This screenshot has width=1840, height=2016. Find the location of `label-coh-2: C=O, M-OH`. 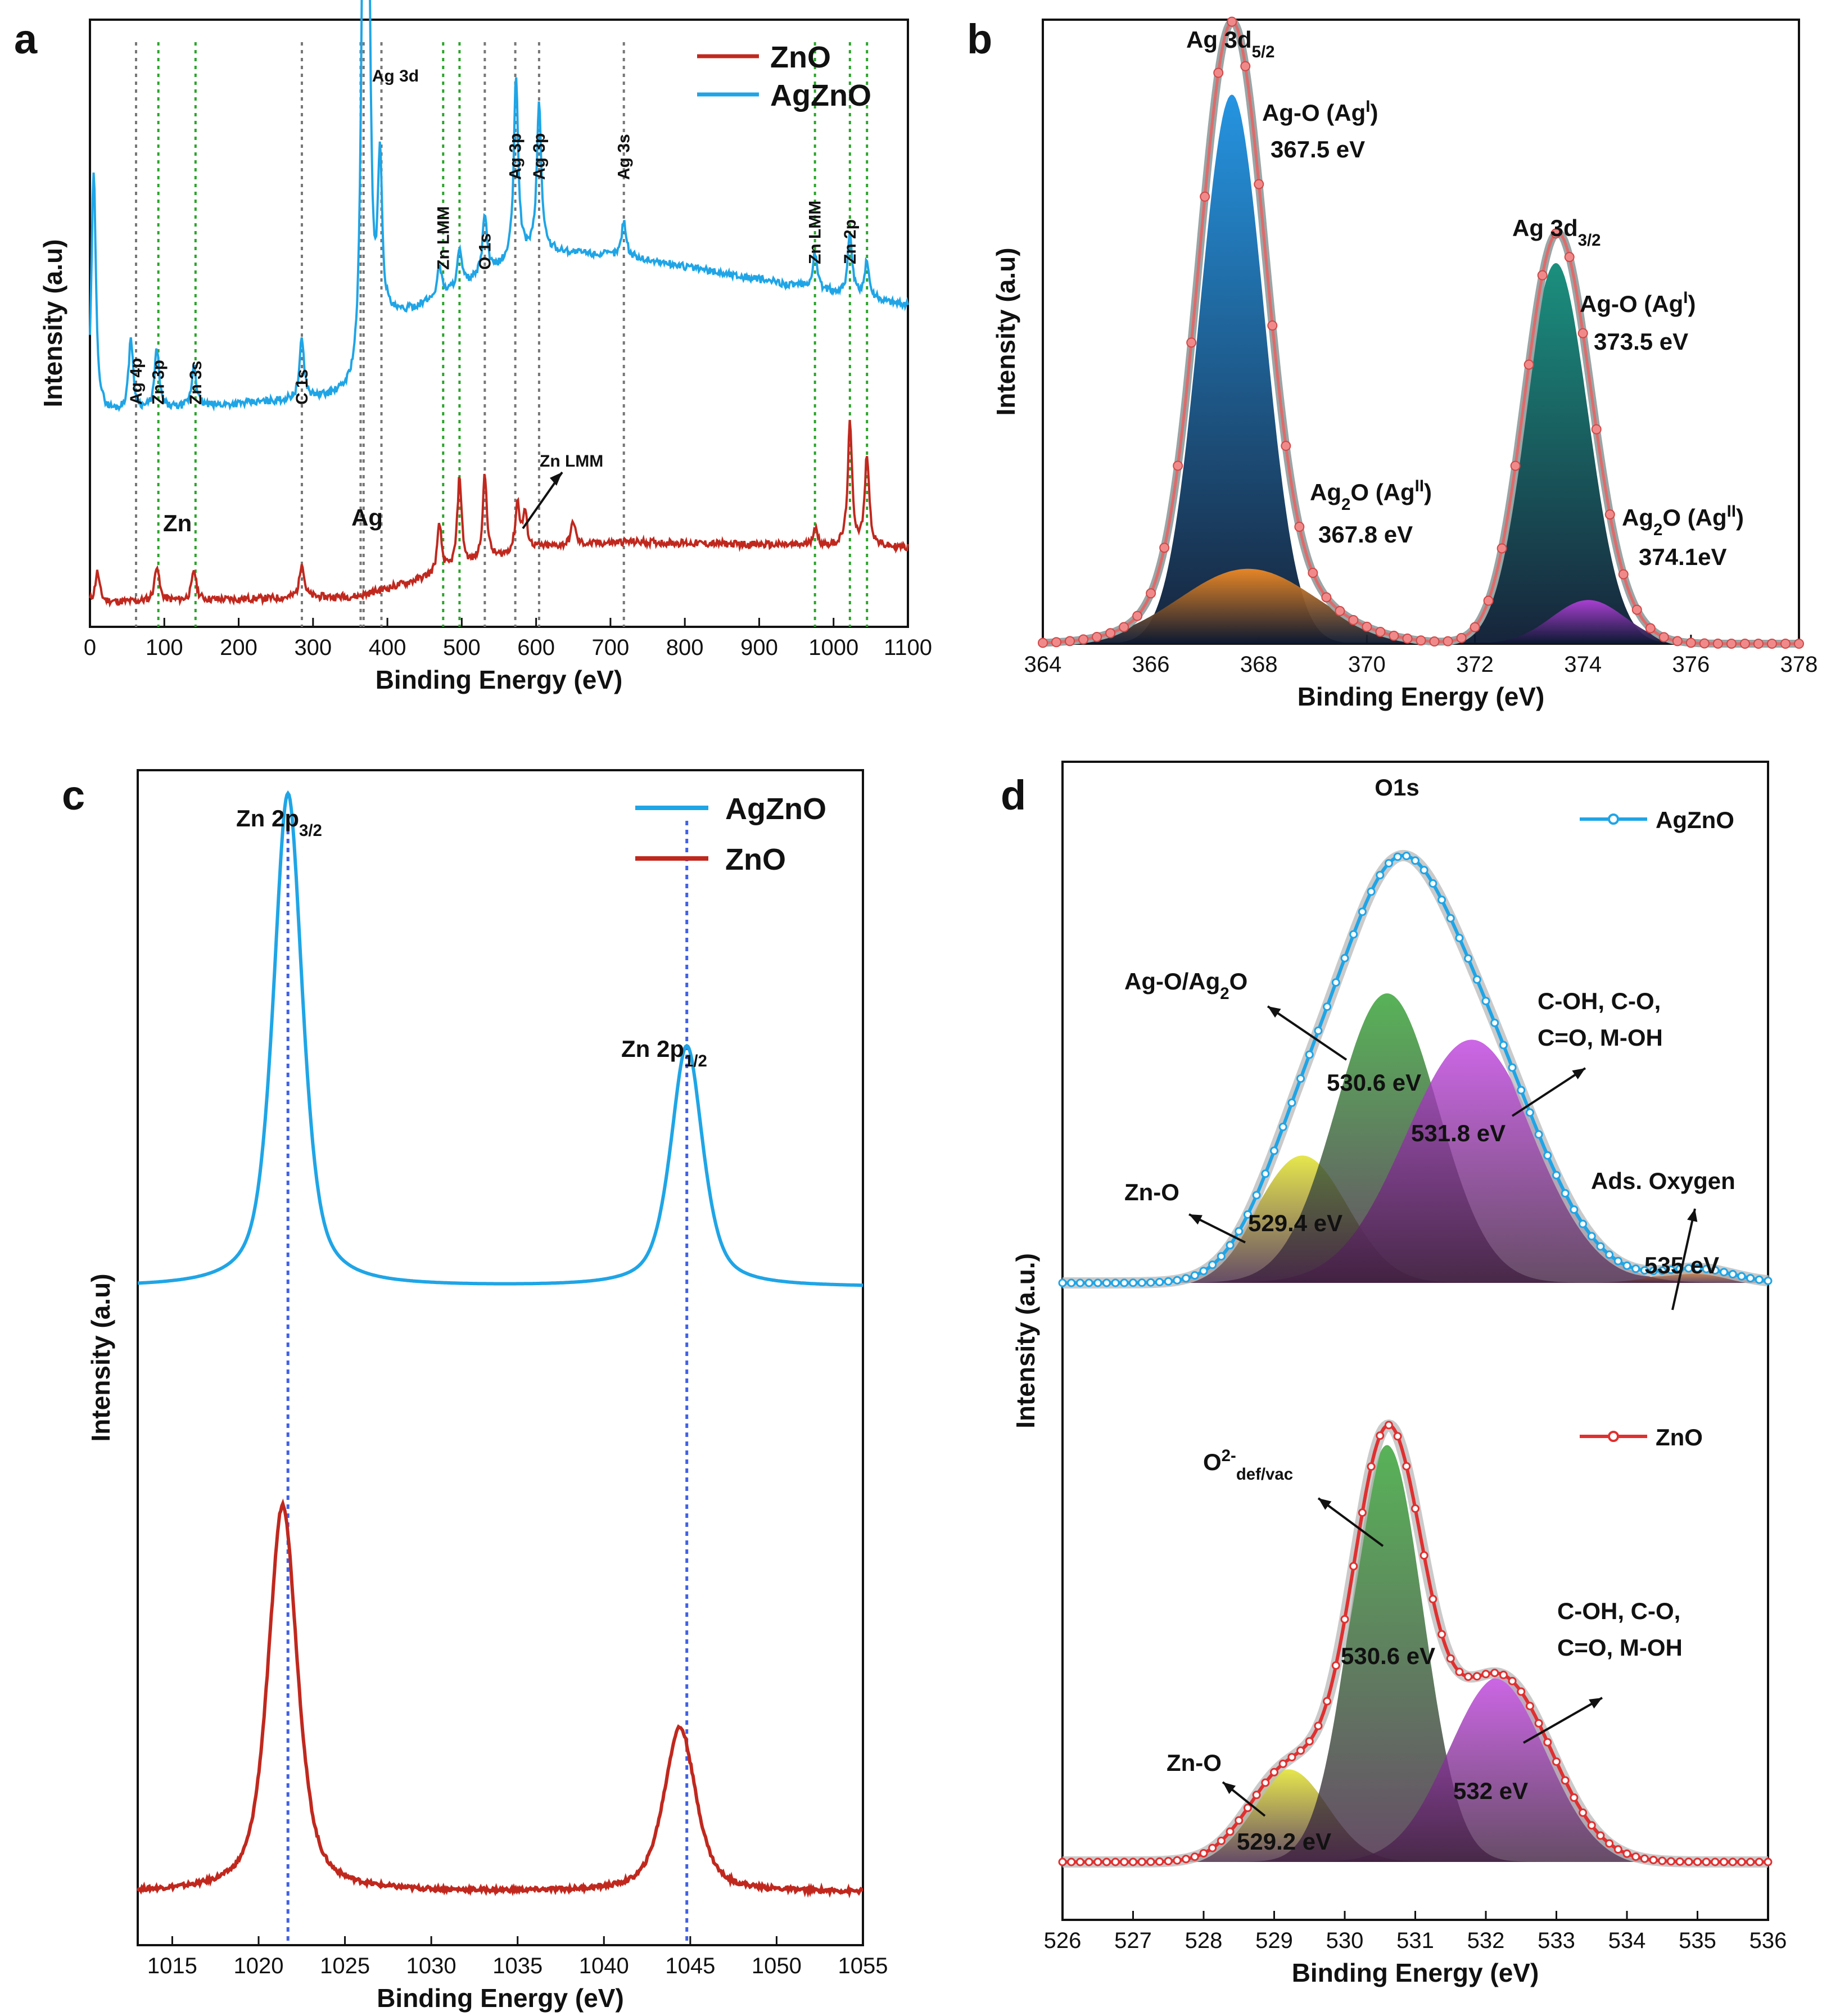

label-coh-2: C=O, M-OH is located at coordinates (1600, 1037).